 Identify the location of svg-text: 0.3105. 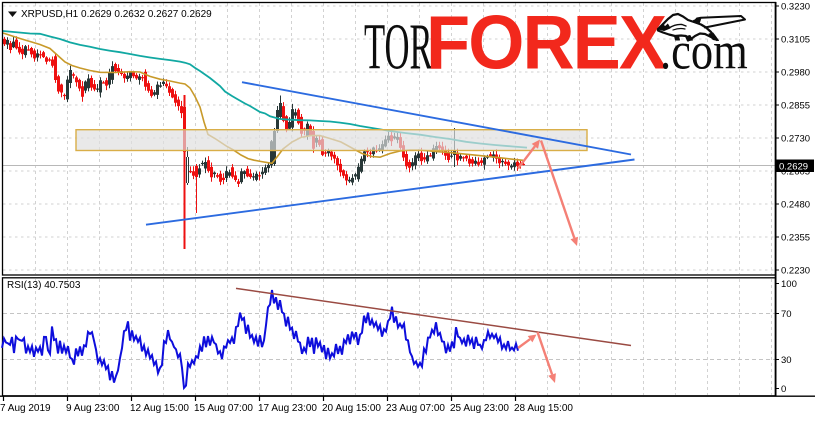
(795, 40).